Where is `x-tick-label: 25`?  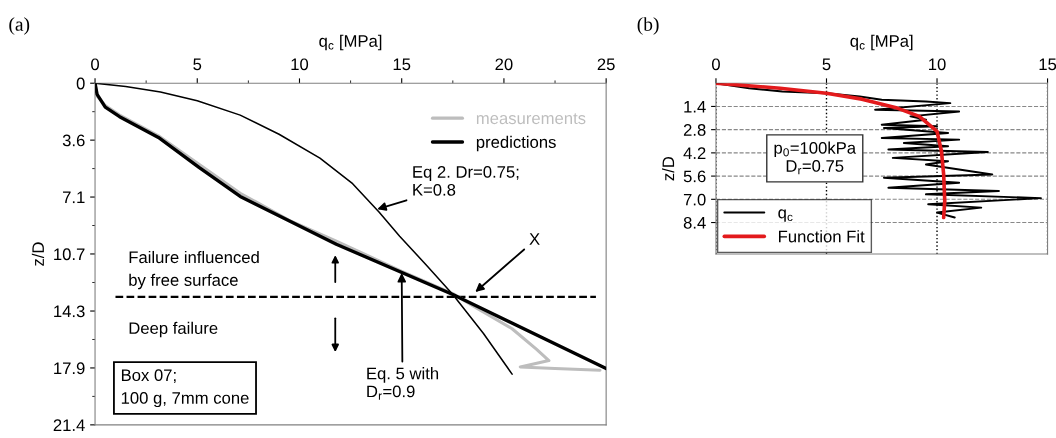
x-tick-label: 25 is located at coordinates (606, 64).